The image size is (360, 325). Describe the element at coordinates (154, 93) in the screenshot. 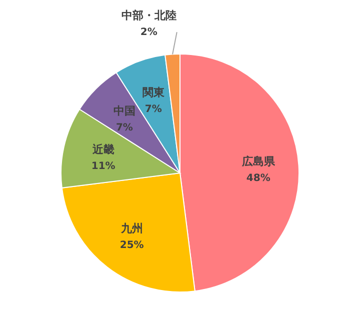

I see `slice-label: 関東` at that location.